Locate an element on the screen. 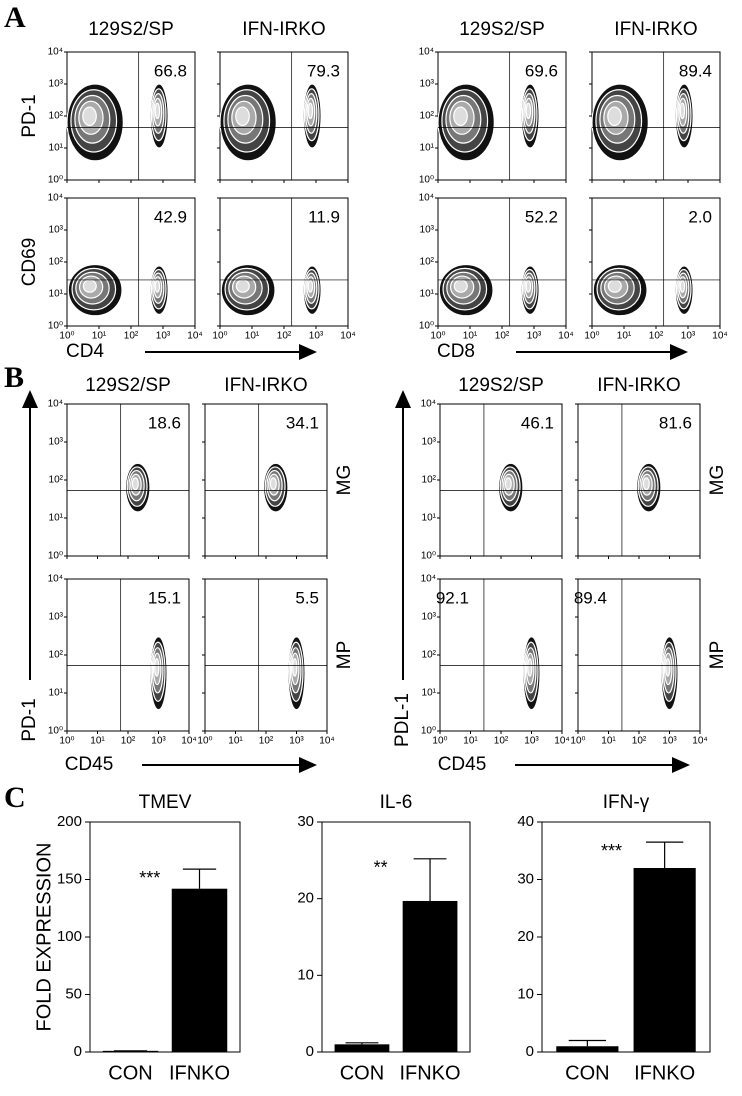 This screenshot has width=742, height=1096. quadrant-percent: 52.2 is located at coordinates (541, 216).